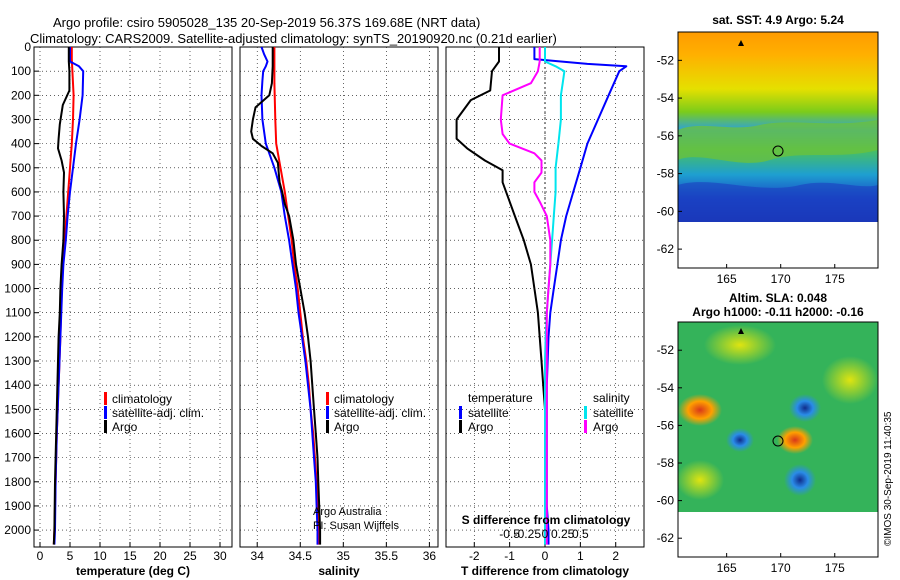 The image size is (900, 580). Describe the element at coordinates (585, 426) in the screenshot. I see `legend-swatch-s-argo` at that location.